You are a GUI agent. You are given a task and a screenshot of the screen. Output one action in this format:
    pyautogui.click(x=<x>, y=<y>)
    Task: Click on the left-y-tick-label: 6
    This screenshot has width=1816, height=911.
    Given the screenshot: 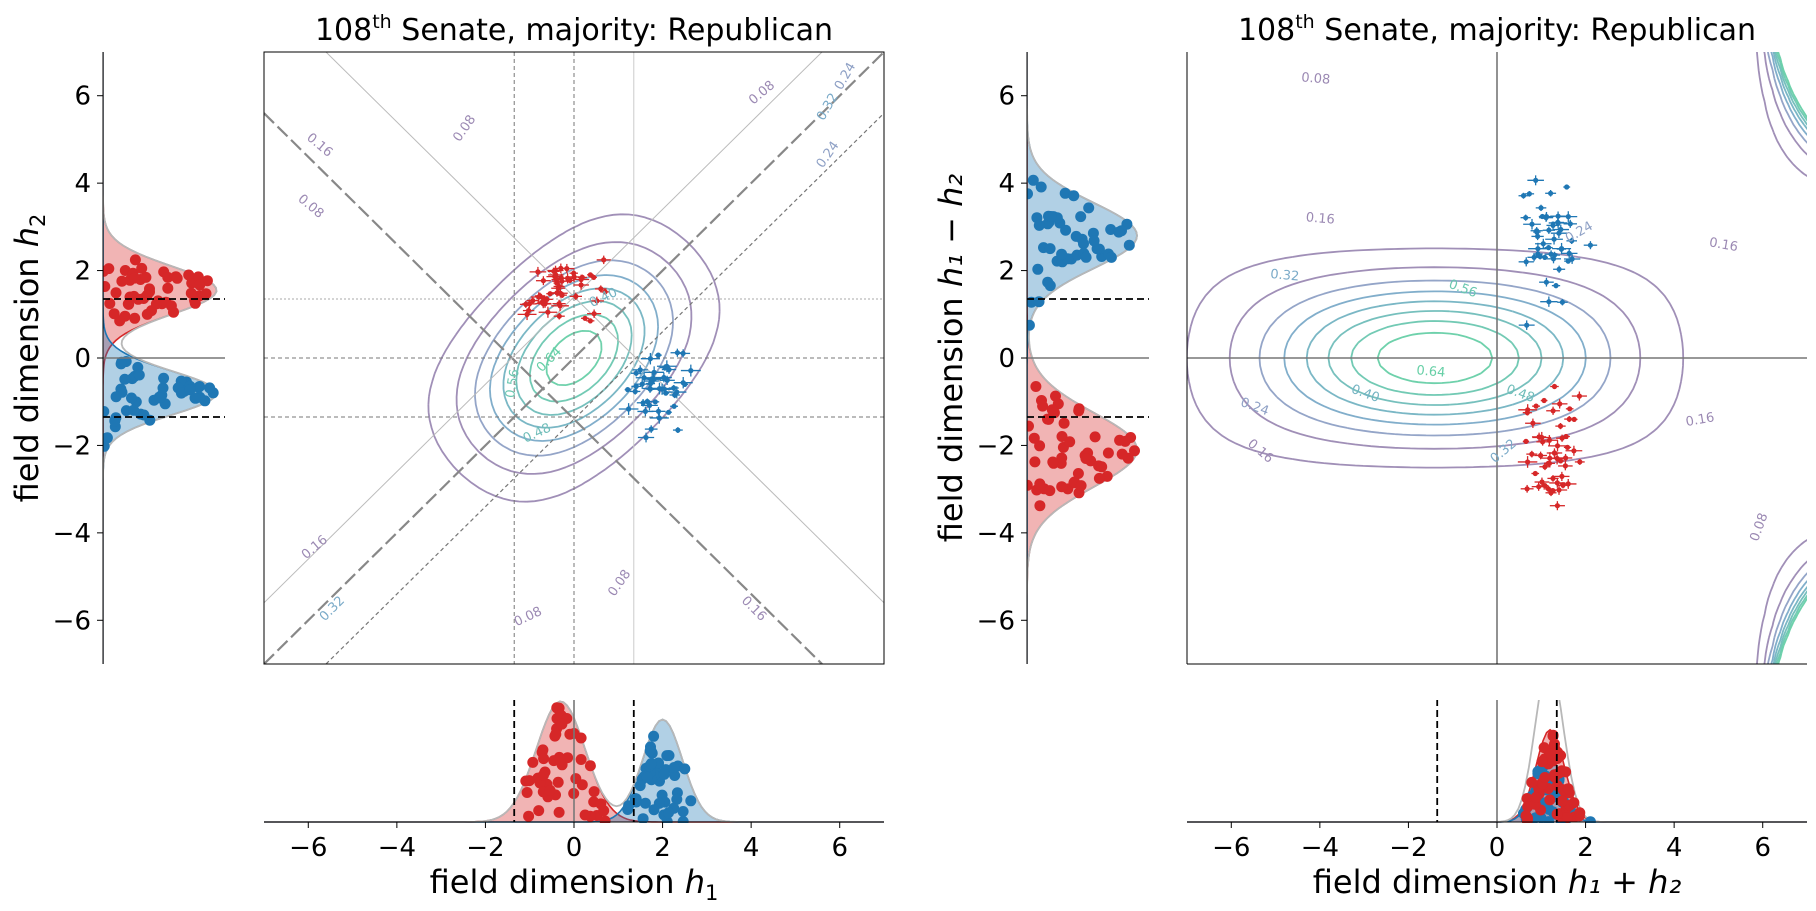 What is the action you would take?
    pyautogui.click(x=82, y=97)
    